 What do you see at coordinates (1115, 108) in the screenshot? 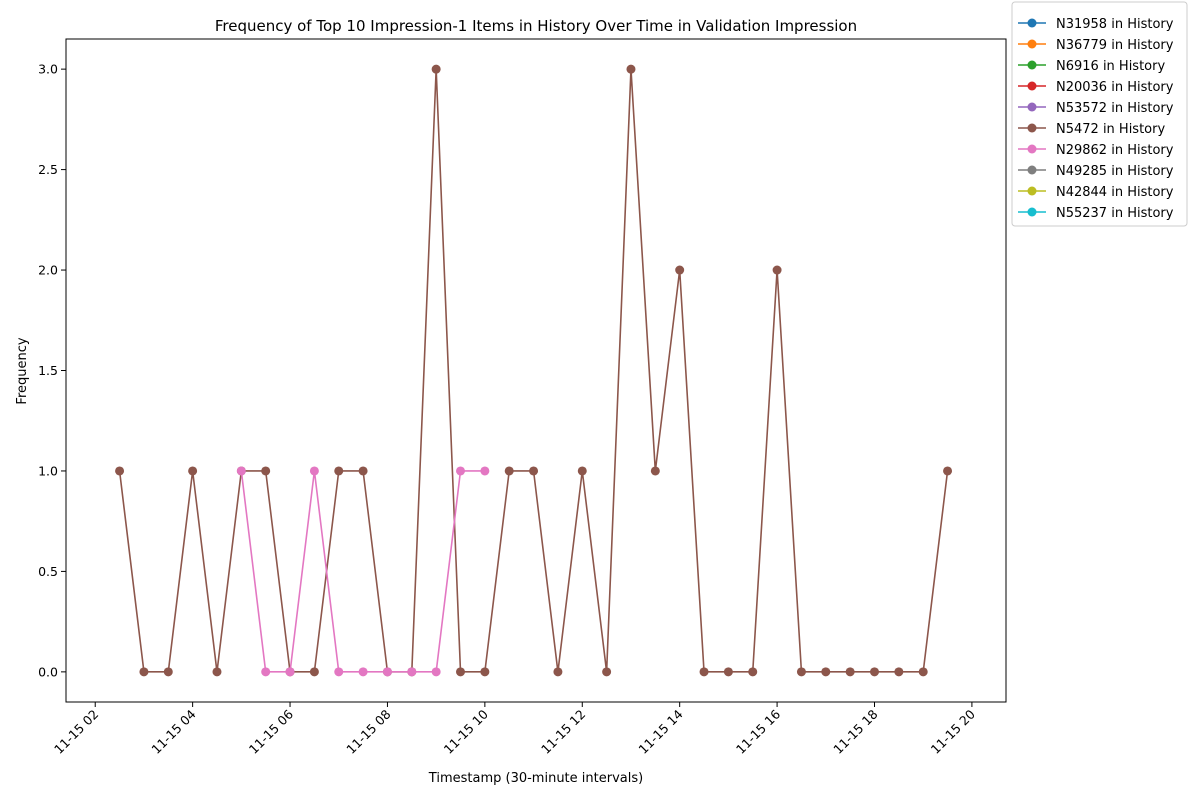
I see `legend-label: N53572 in History` at bounding box center [1115, 108].